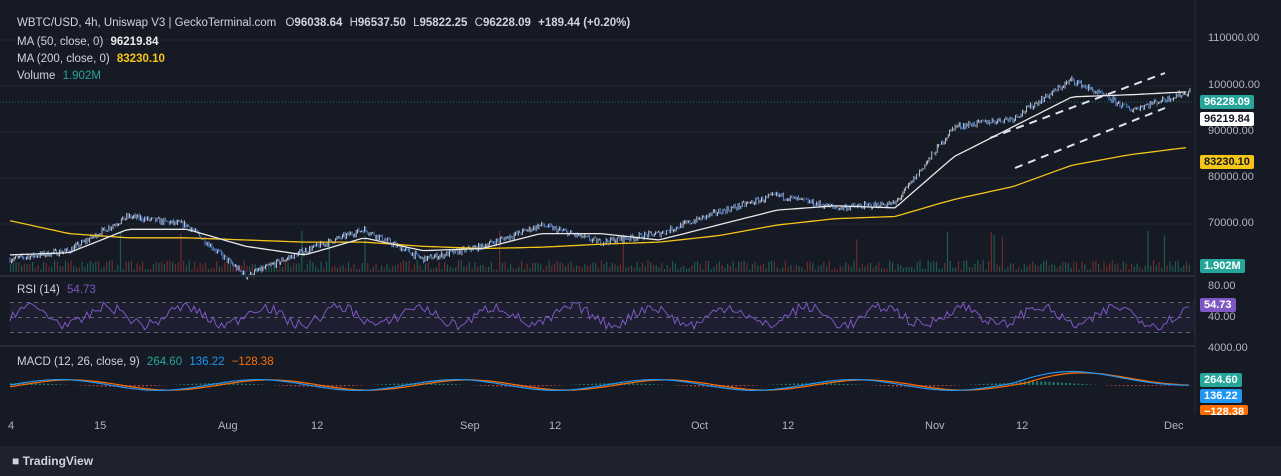  I want to click on ma200-legend: MA (200, close, 0) 83230.10, so click(91, 59).